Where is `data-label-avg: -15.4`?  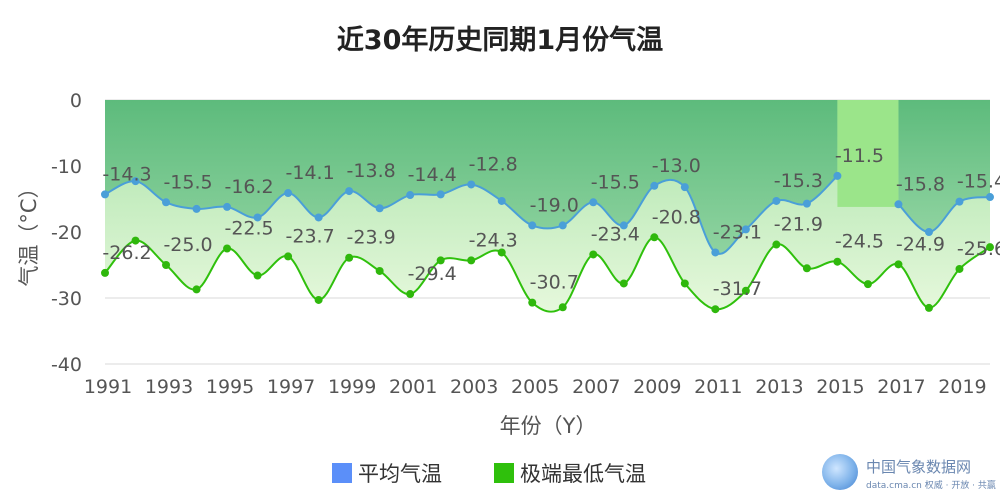 data-label-avg: -15.4 is located at coordinates (978, 182).